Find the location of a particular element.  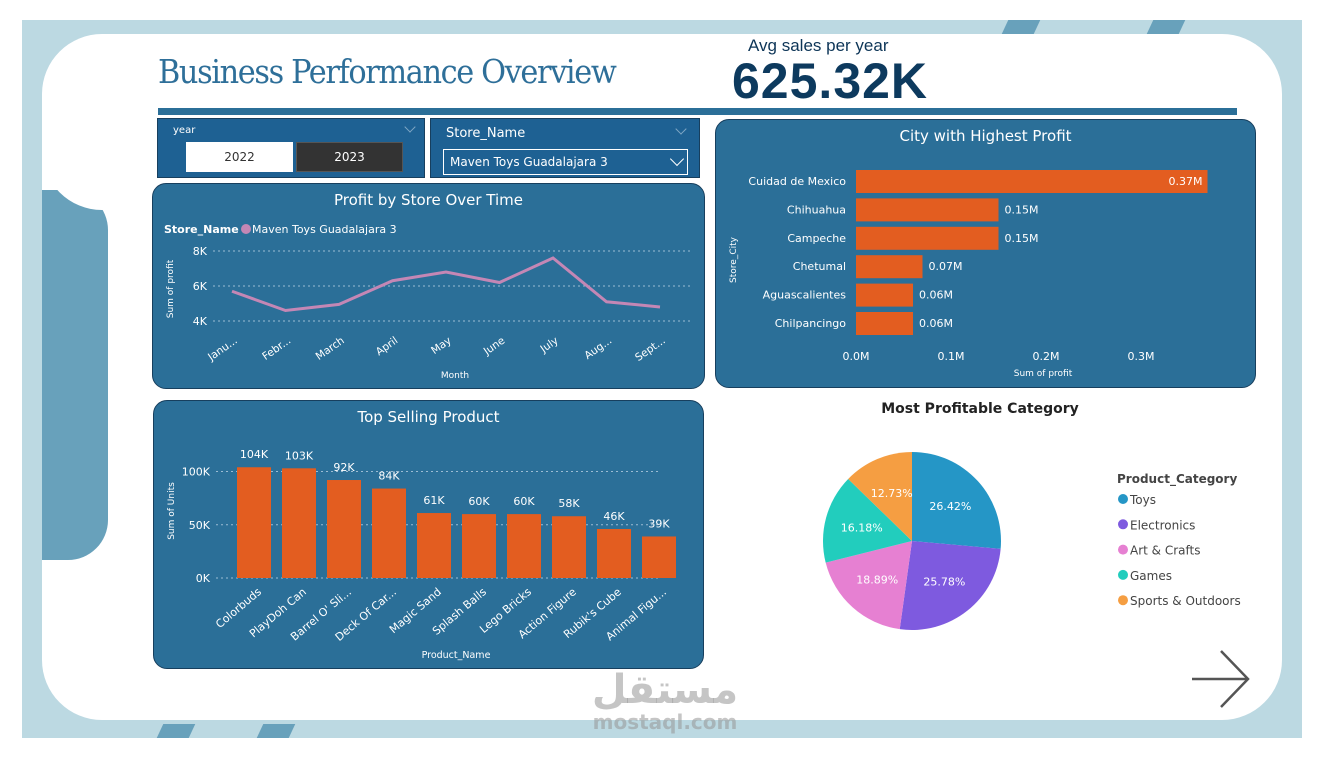

slice-label: 25.78% is located at coordinates (944, 582).